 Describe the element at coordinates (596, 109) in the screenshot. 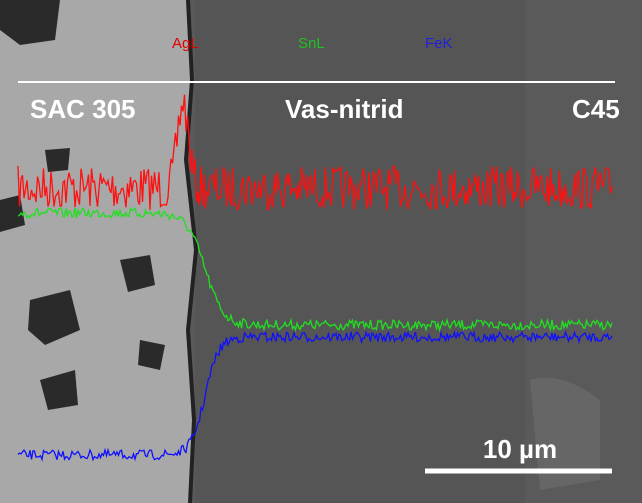

I see `region-label: C45` at that location.